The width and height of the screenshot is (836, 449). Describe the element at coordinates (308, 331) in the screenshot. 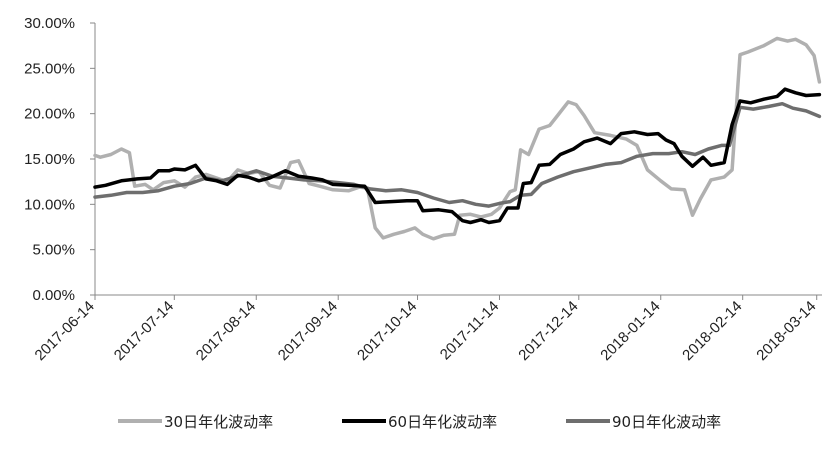

I see `x-tick-label: 2017-09-14` at that location.